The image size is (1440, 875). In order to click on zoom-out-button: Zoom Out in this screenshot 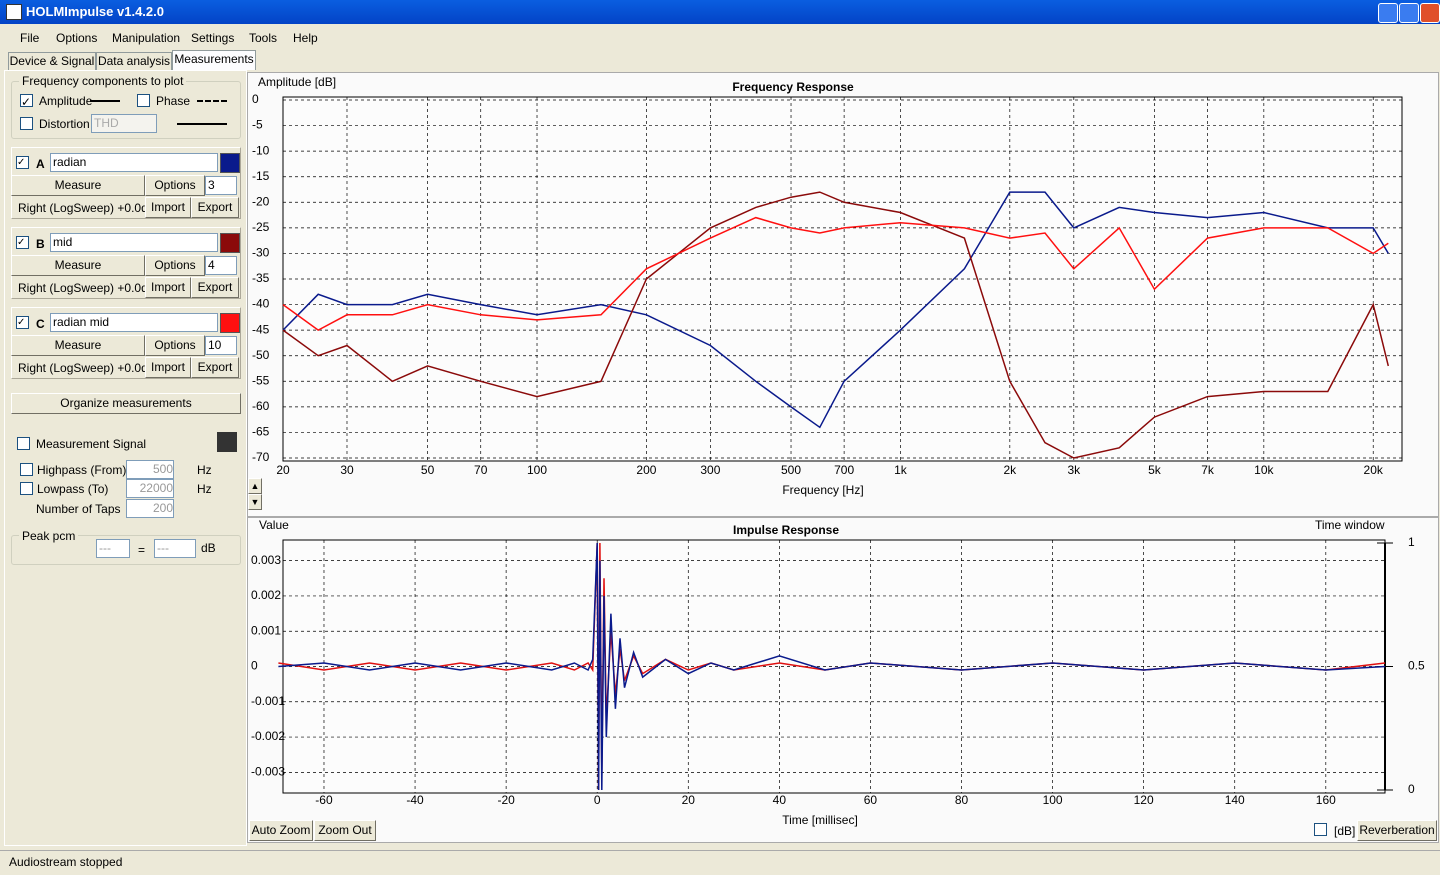, I will do `click(345, 830)`.